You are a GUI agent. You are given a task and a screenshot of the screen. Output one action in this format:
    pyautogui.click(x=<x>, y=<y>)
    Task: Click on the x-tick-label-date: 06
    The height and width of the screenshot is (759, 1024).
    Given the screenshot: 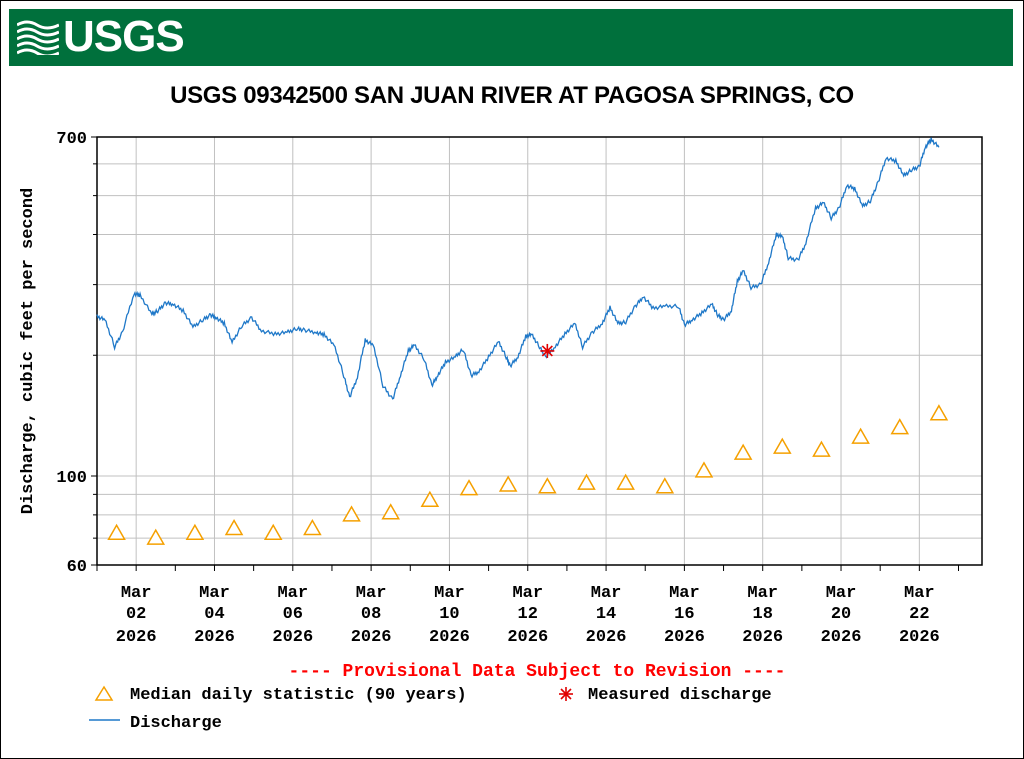 What is the action you would take?
    pyautogui.click(x=293, y=614)
    